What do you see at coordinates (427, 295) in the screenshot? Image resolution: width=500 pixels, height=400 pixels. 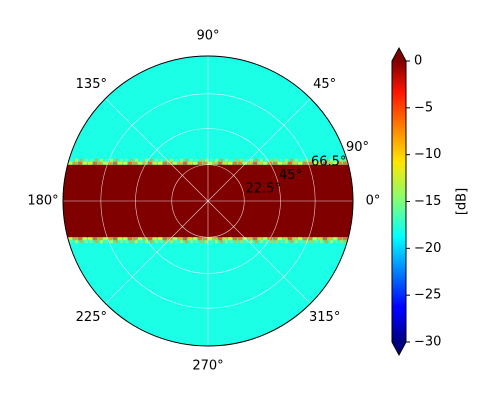 I see `colorbar-tick-label-5: −25` at bounding box center [427, 295].